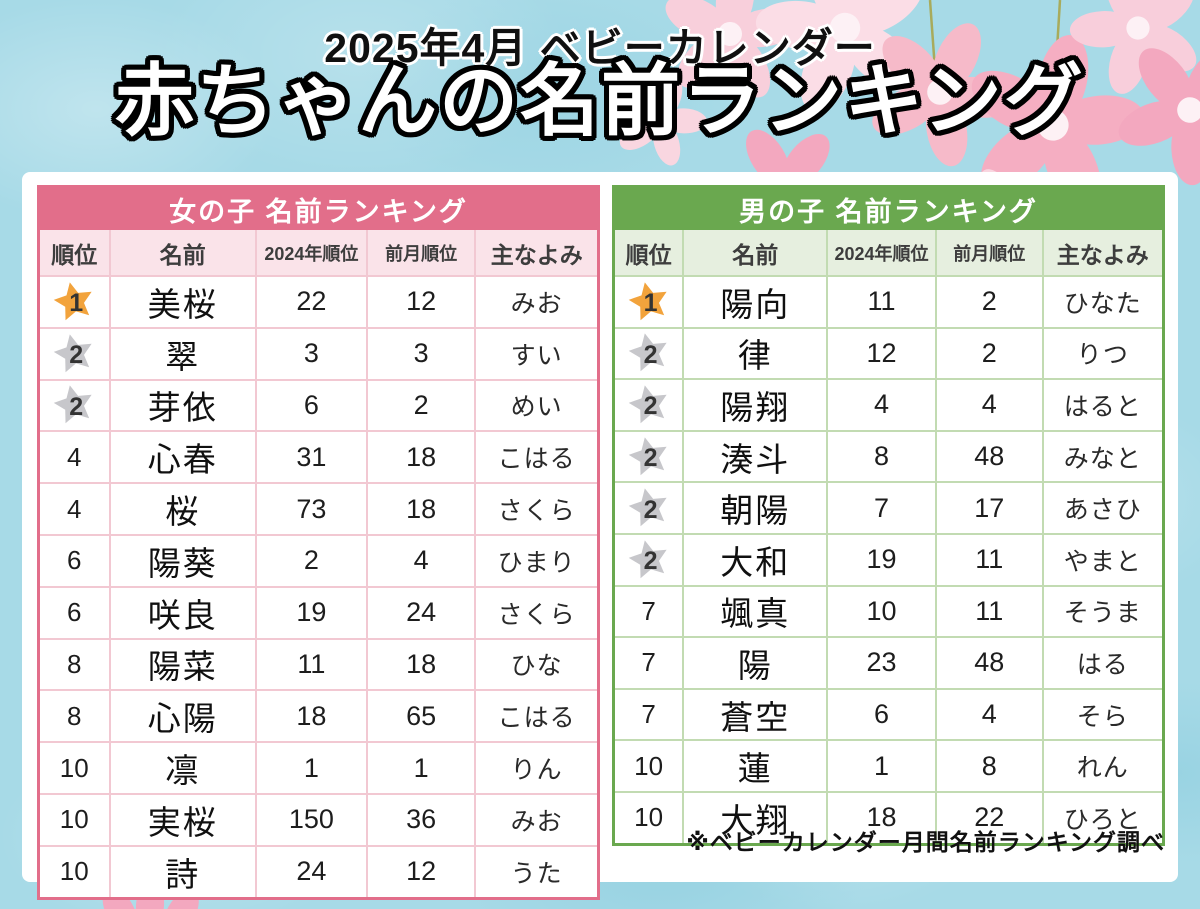  Describe the element at coordinates (310, 612) in the screenshot. I see `rank-2024-cell: 19` at that location.